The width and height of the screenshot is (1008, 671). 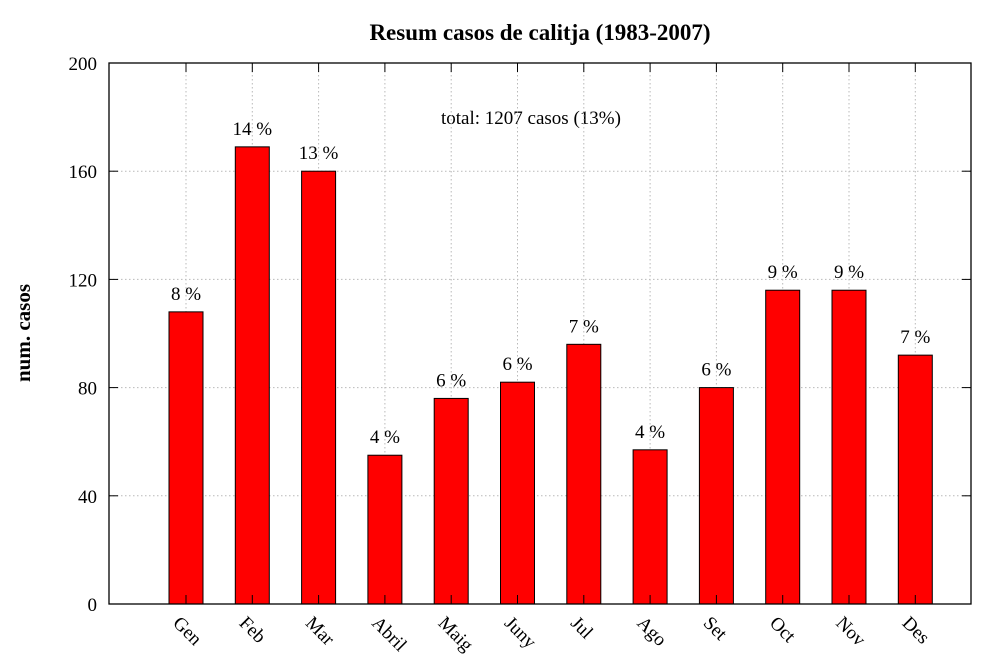 I want to click on bar-abril, so click(x=385, y=529).